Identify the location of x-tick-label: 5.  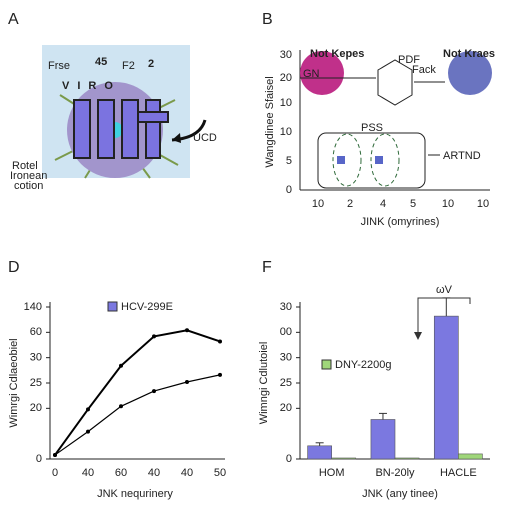
(413, 204).